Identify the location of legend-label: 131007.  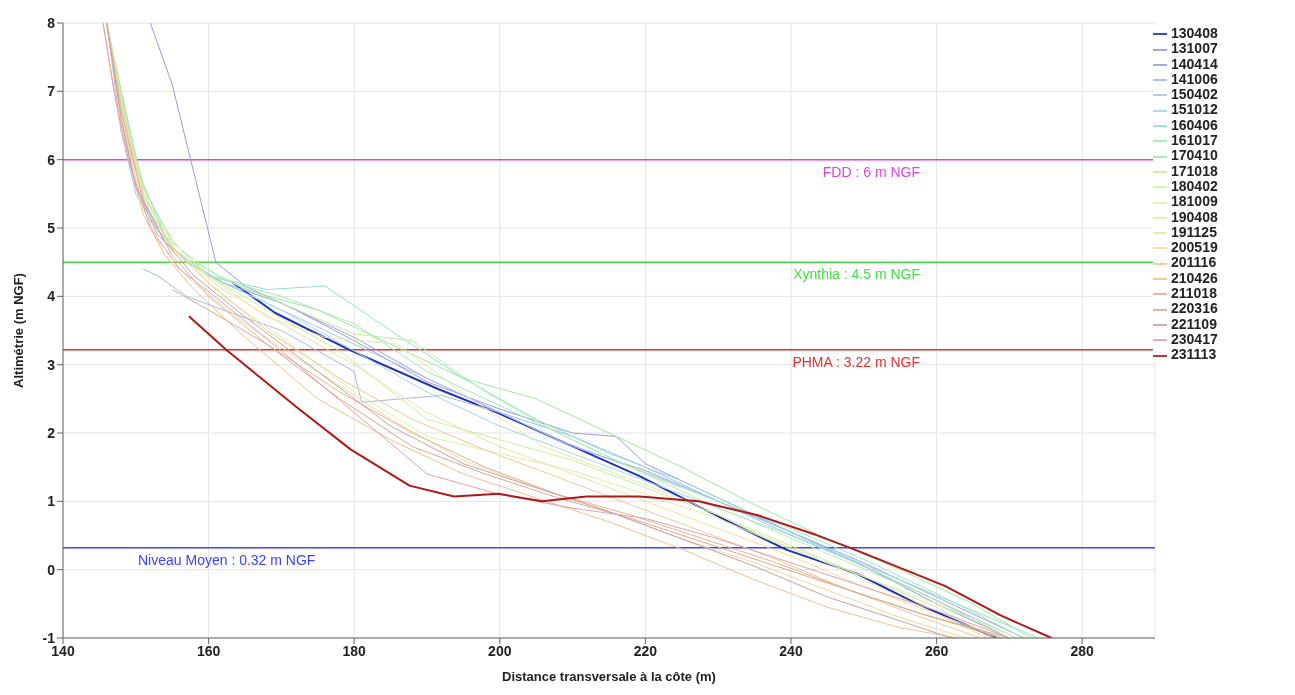
(1194, 48).